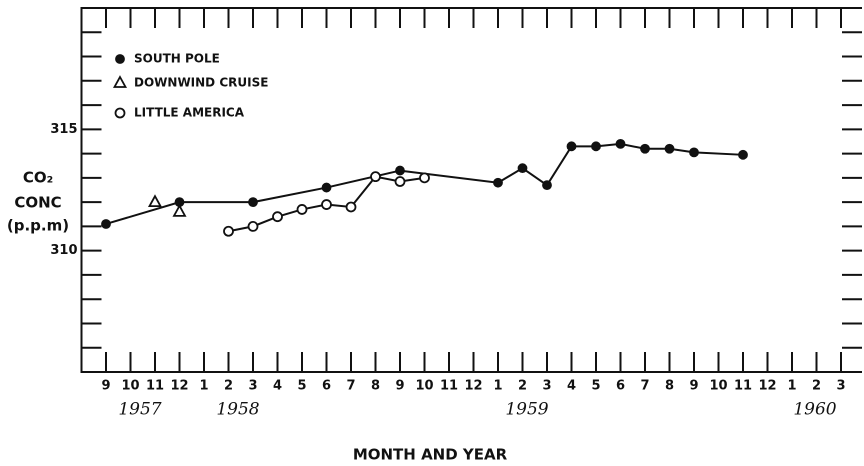  I want to click on year-label: 1960, so click(814, 410).